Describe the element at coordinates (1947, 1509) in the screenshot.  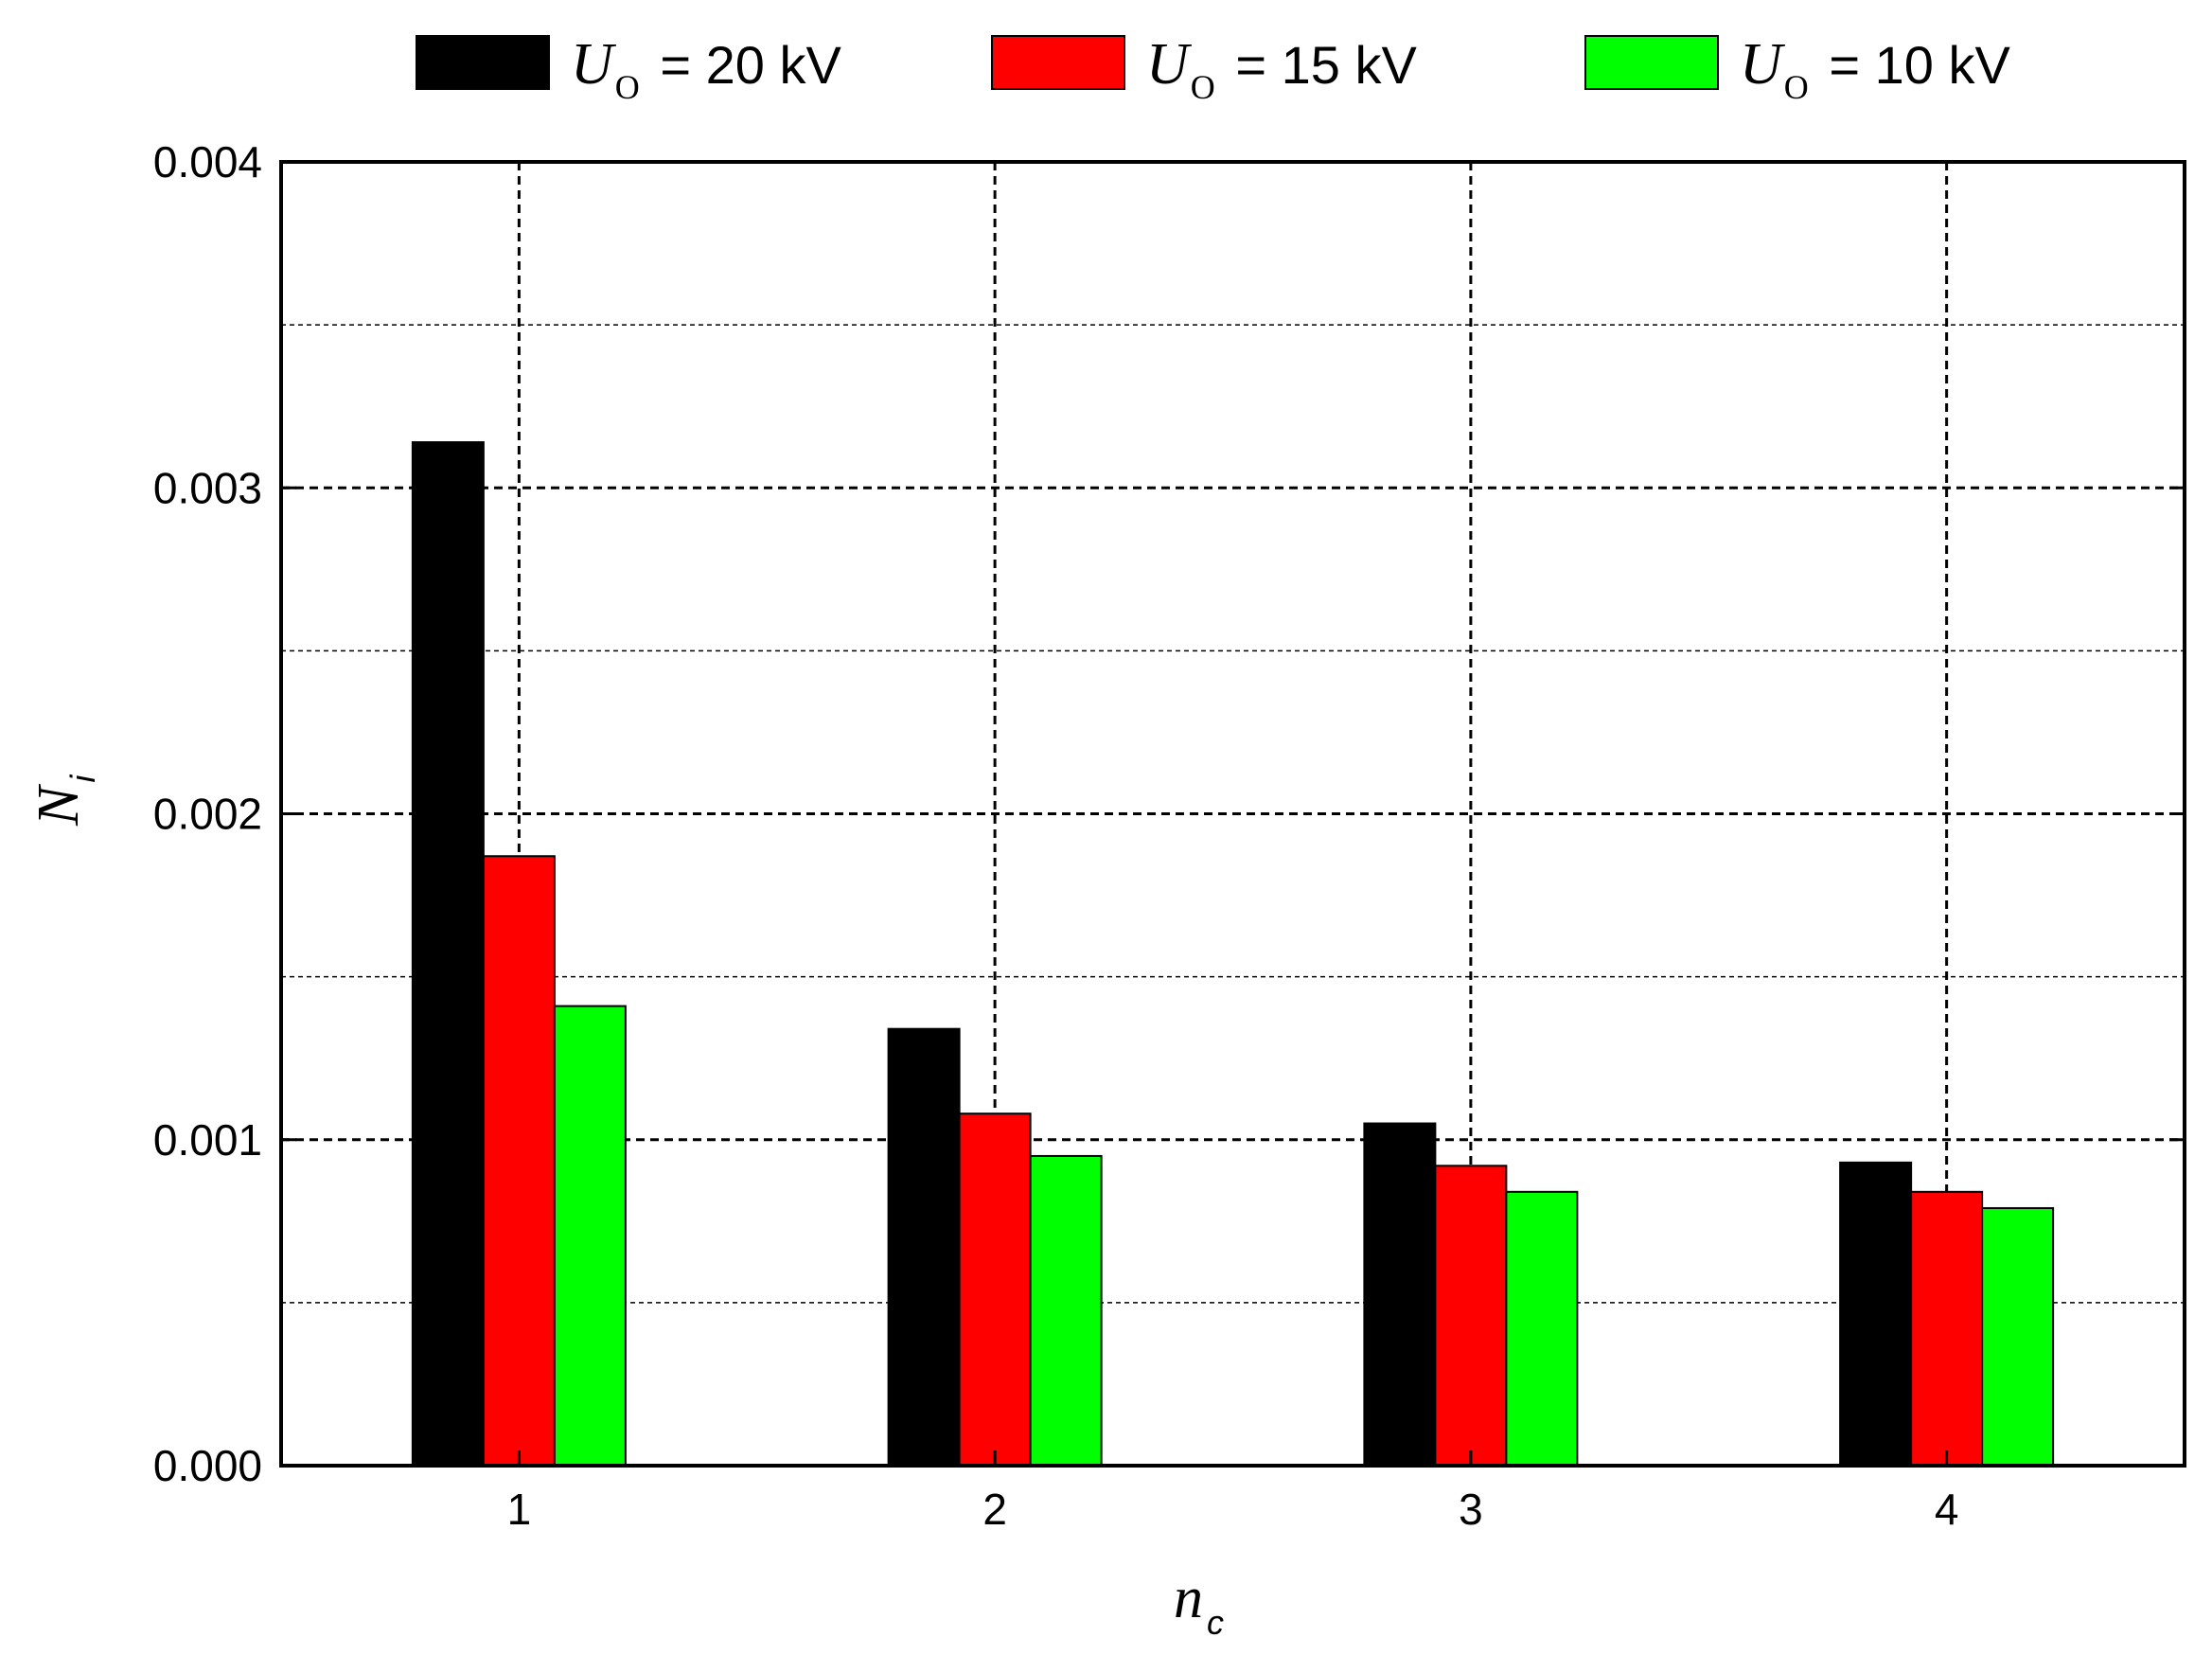
I see `x-tick-label: 4` at that location.